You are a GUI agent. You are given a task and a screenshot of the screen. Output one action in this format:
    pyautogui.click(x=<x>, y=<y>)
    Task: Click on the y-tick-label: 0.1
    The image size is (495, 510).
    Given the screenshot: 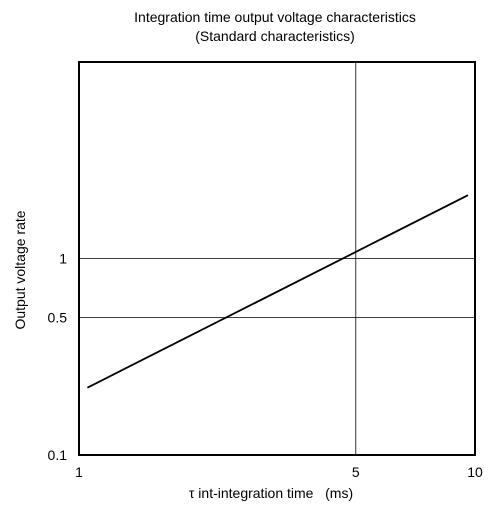 What is the action you would take?
    pyautogui.click(x=58, y=455)
    